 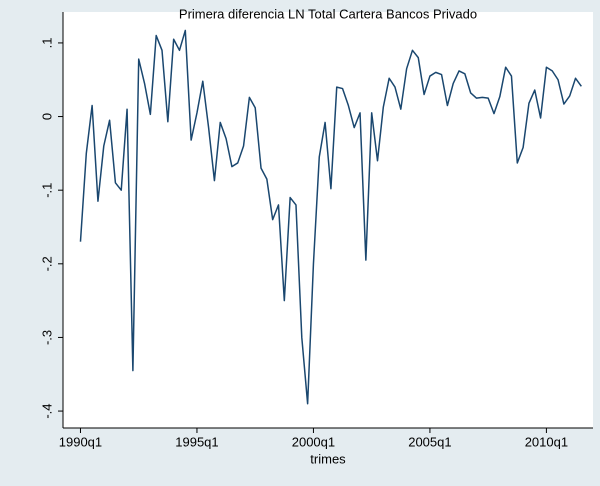 What do you see at coordinates (46, 116) in the screenshot?
I see `y-tick-label: 0` at bounding box center [46, 116].